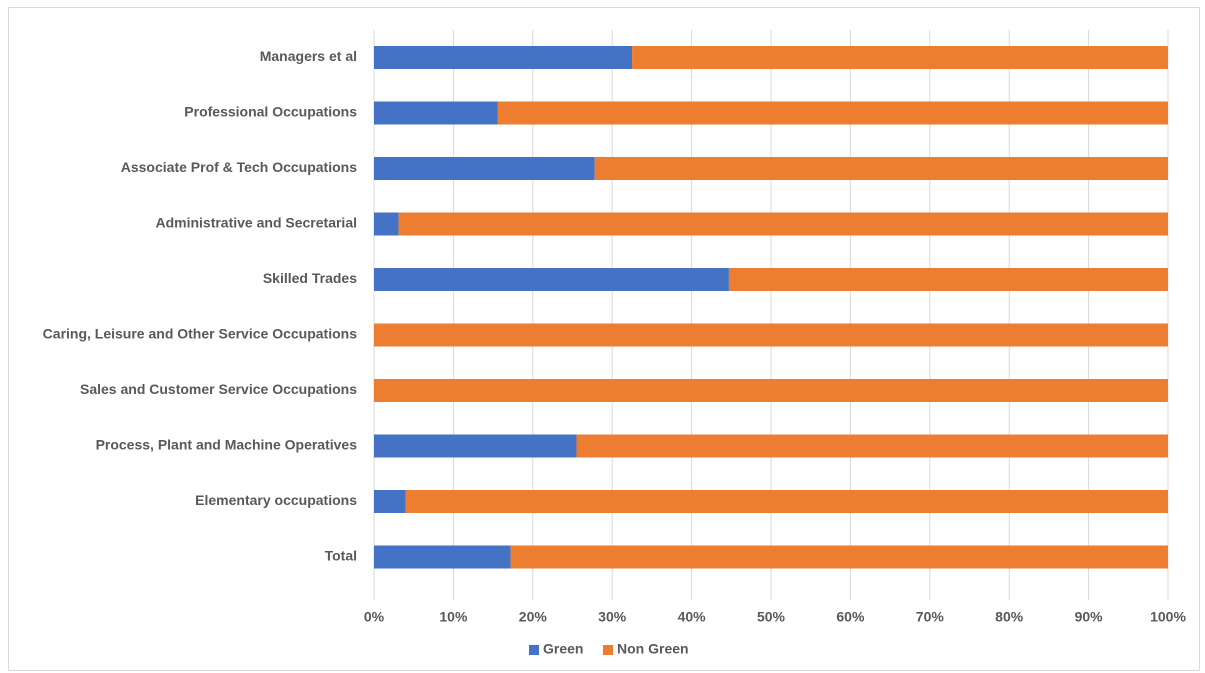 The image size is (1205, 673). Describe the element at coordinates (692, 617) in the screenshot. I see `x-tick-label: 40%` at that location.